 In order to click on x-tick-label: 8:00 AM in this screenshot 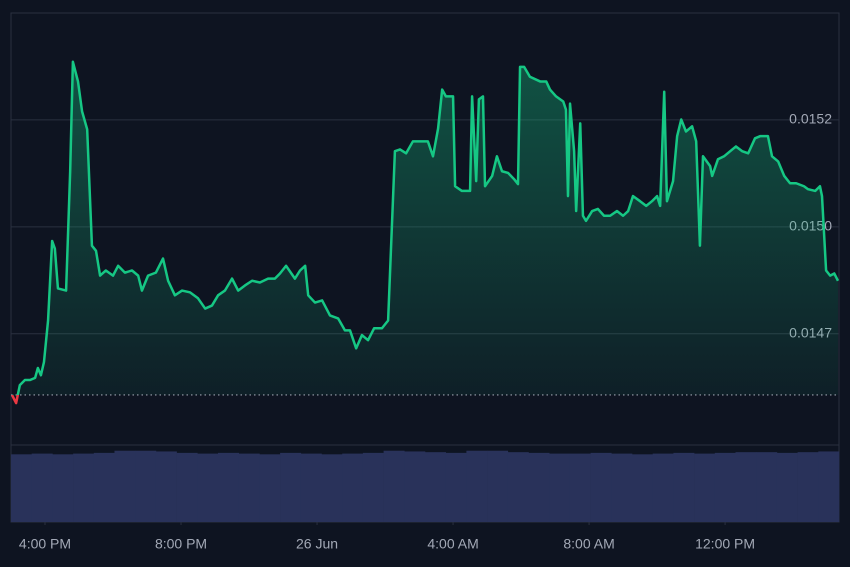, I will do `click(588, 544)`.